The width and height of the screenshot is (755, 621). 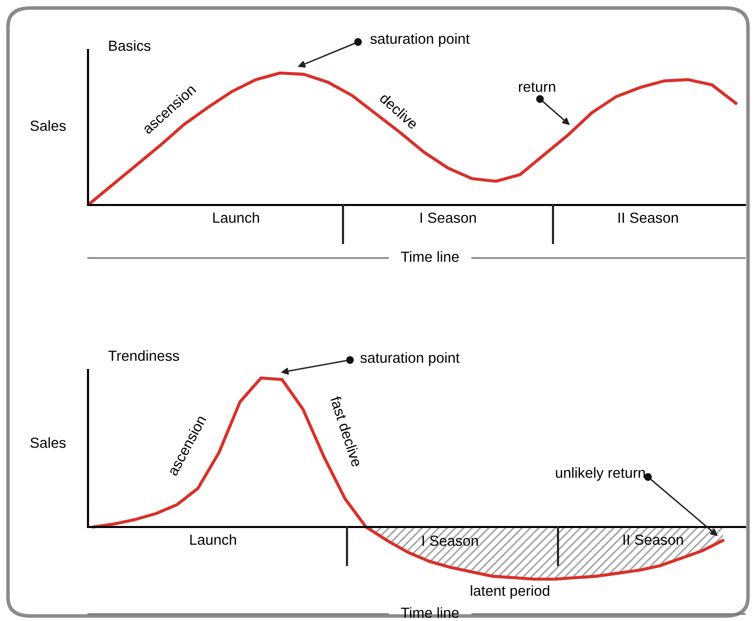 I want to click on chart-title: Basics, so click(x=129, y=45).